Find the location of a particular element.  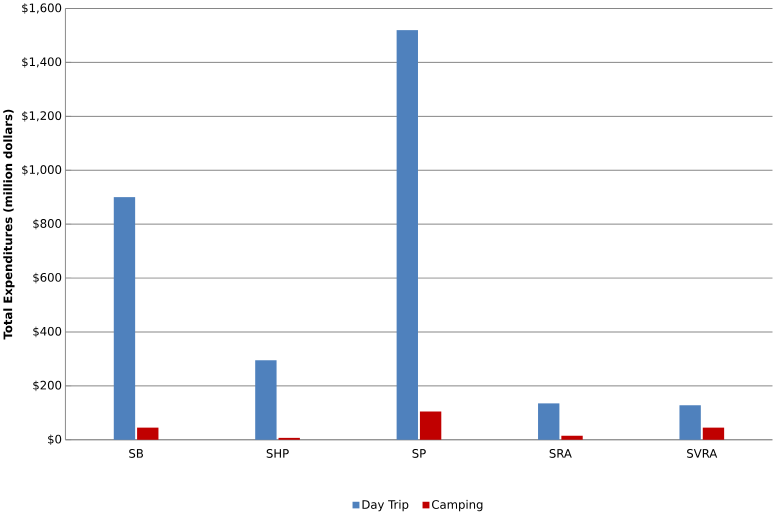

x-tick-label: SRA is located at coordinates (561, 453).